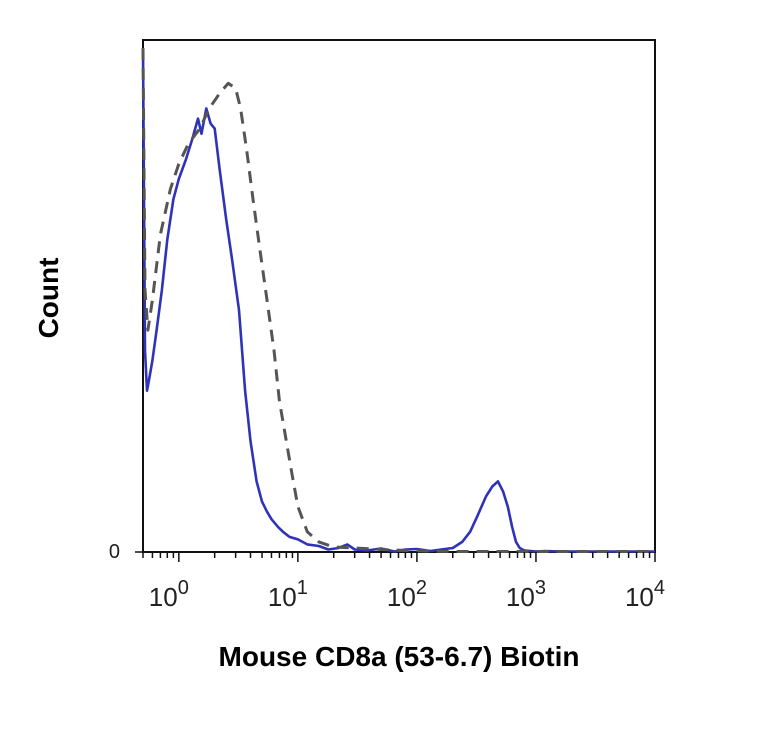 Image resolution: width=766 pixels, height=742 pixels. Describe the element at coordinates (169, 594) in the screenshot. I see `x-tick-label: 10⁰` at that location.